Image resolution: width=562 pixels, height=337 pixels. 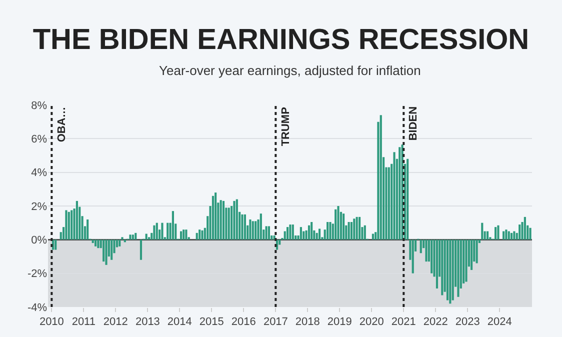 What do you see at coordinates (467, 322) in the screenshot?
I see `x-tick-label: 2023` at bounding box center [467, 322].